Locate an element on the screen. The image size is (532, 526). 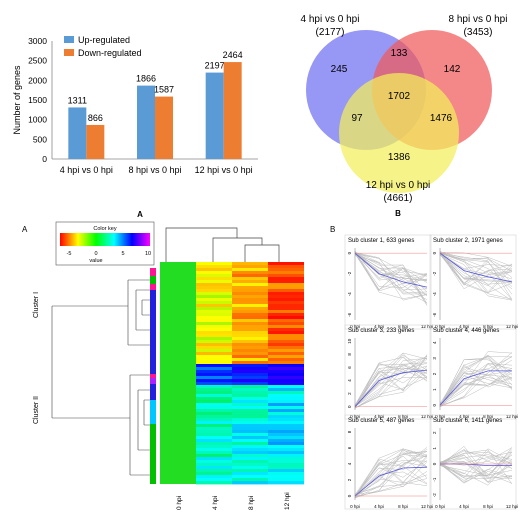
bar-value-label: 1587 is located at coordinates (164, 90).